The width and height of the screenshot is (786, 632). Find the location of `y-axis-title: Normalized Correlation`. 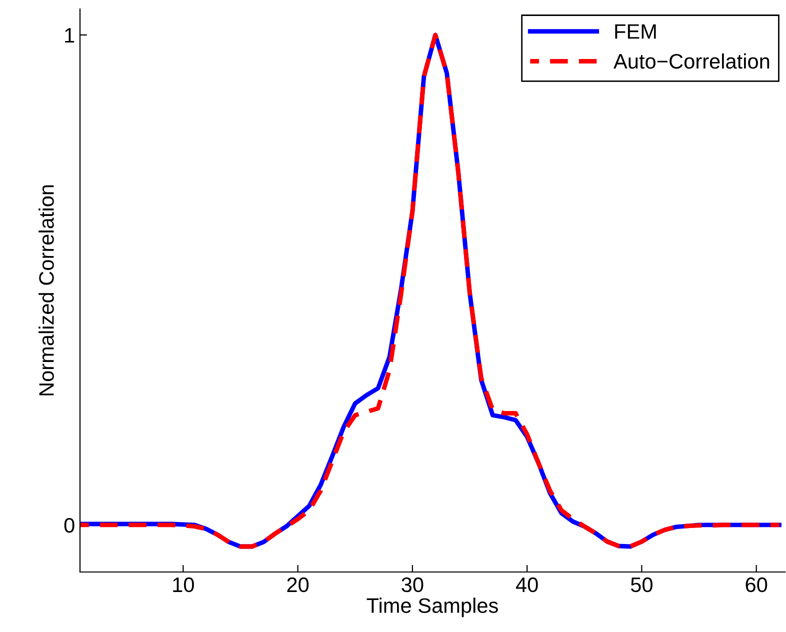

y-axis-title: Normalized Correlation is located at coordinates (46, 290).